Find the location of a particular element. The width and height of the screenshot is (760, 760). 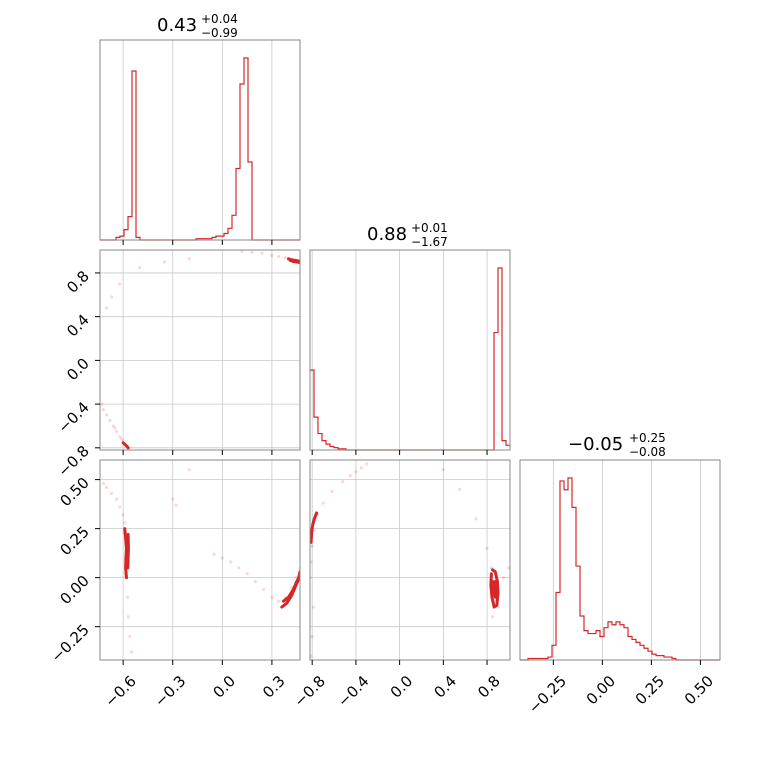

pair-1-xtick-label: −0.3 is located at coordinates (170, 691).